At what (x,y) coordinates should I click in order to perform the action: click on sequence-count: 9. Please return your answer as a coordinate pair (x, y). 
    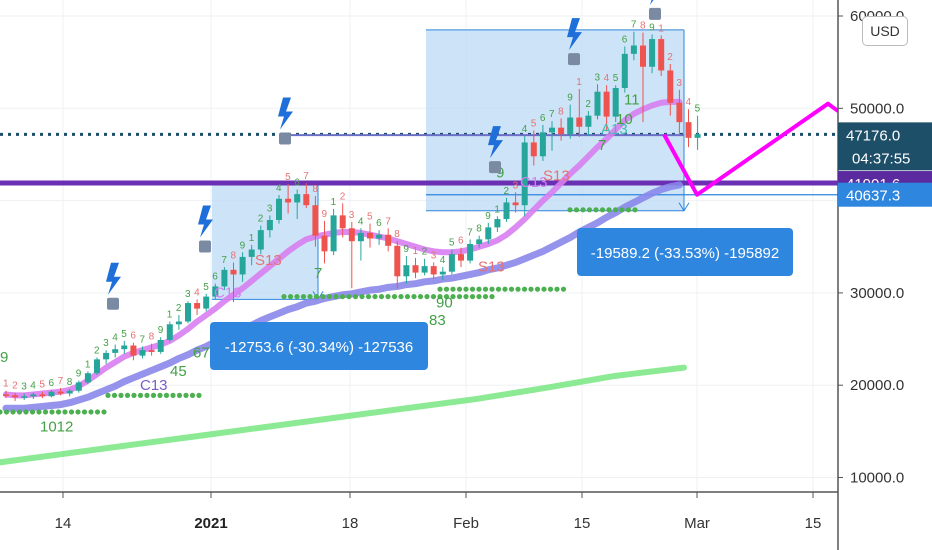
    Looking at the image, I should click on (488, 216).